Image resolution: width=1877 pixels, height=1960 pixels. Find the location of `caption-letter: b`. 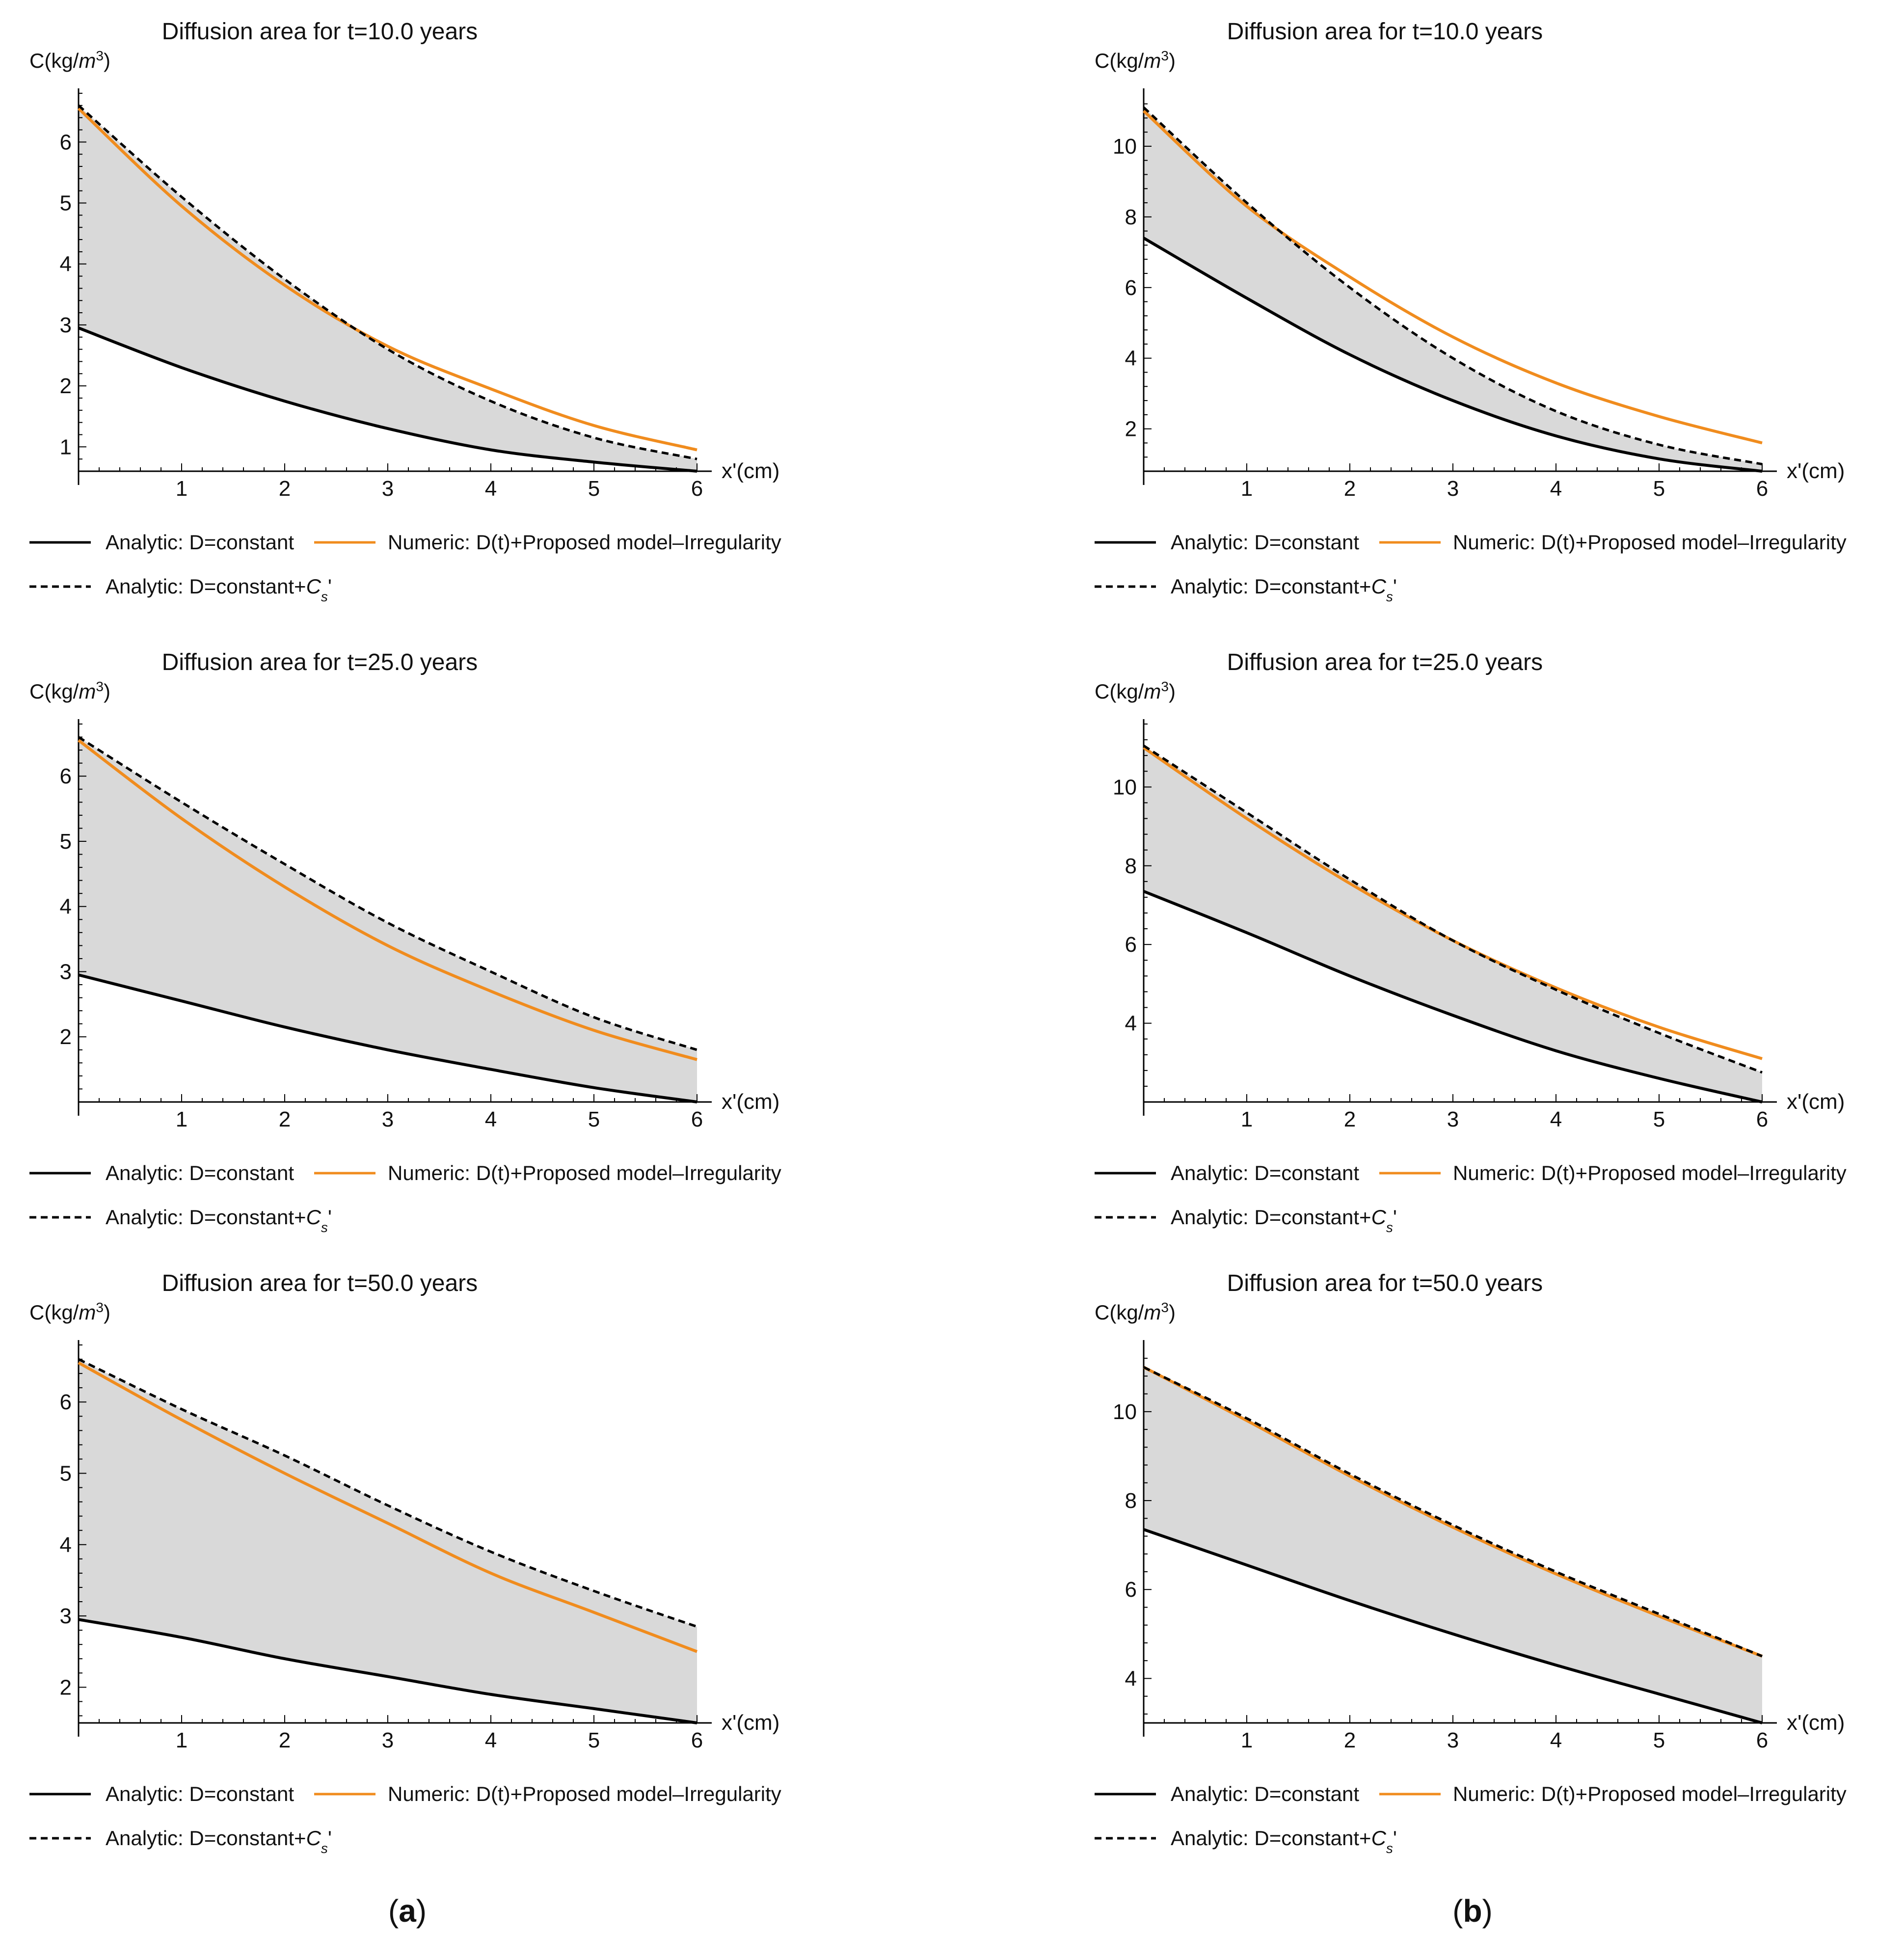

caption-letter: b is located at coordinates (1472, 1911).